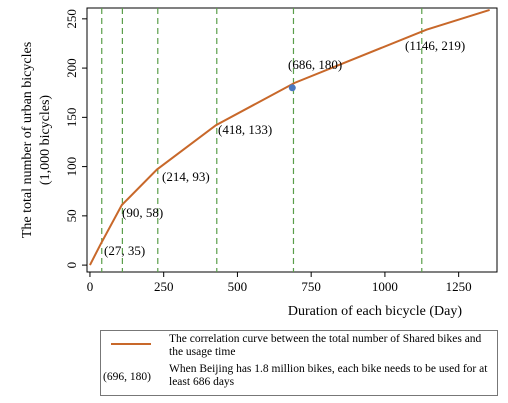  I want to click on x-axis-label: Duration of each bicycle (Day), so click(375, 311).